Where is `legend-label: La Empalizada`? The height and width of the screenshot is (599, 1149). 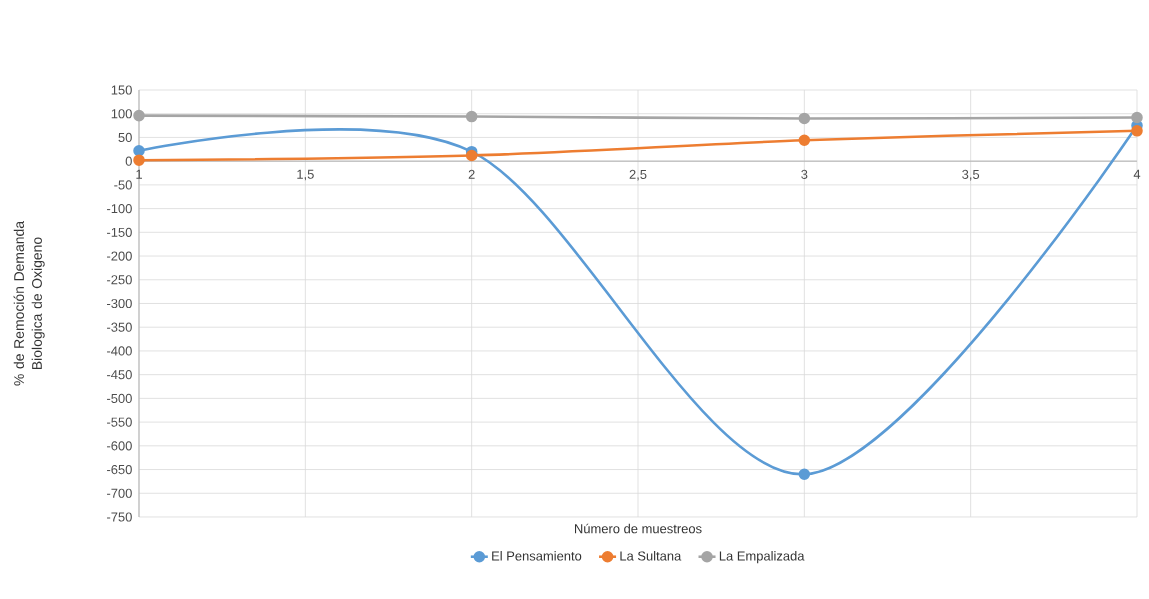 legend-label: La Empalizada is located at coordinates (762, 557).